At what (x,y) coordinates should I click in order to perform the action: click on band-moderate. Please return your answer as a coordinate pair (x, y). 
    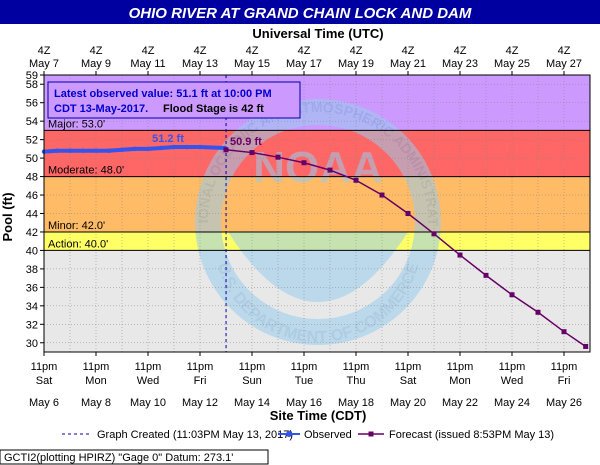
    Looking at the image, I should click on (317, 153).